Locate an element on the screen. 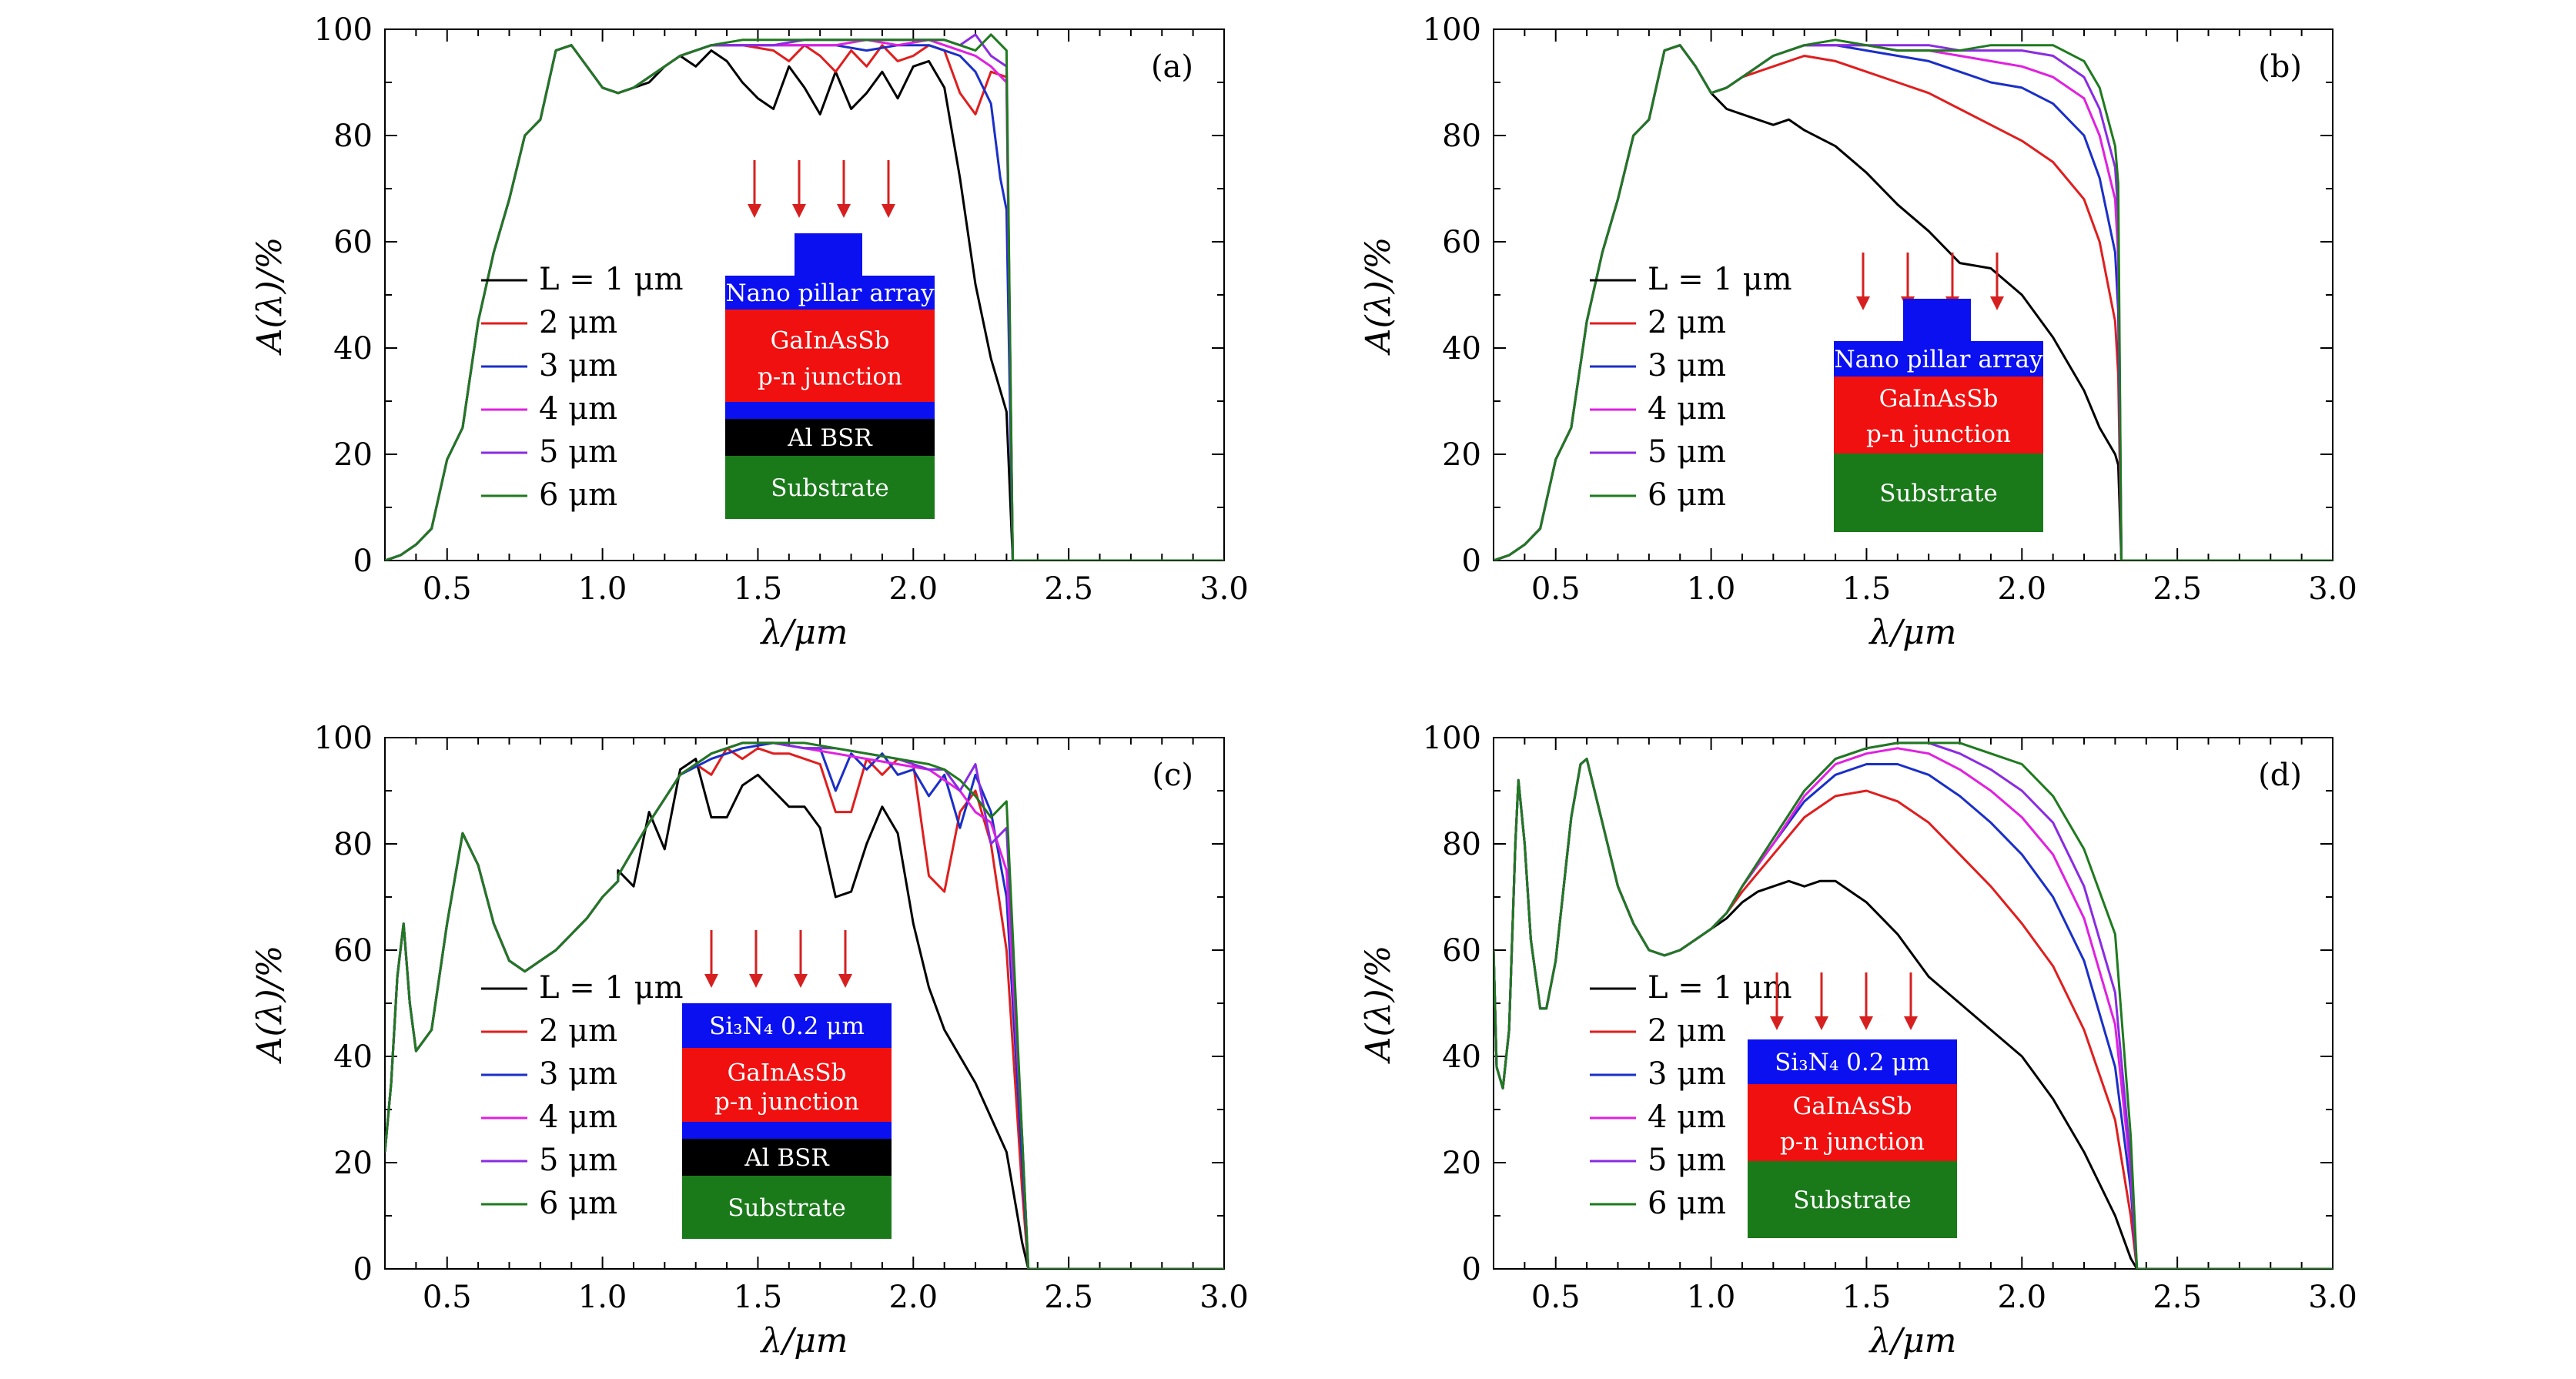 The width and height of the screenshot is (2576, 1379). panel-label: (c) is located at coordinates (1172, 775).